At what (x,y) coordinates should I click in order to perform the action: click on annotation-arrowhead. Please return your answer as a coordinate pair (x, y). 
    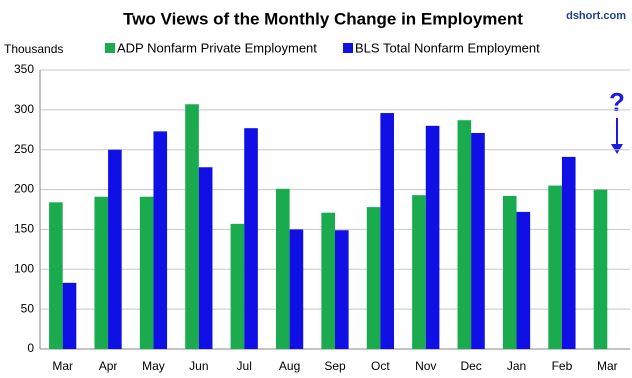
    Looking at the image, I should click on (617, 149).